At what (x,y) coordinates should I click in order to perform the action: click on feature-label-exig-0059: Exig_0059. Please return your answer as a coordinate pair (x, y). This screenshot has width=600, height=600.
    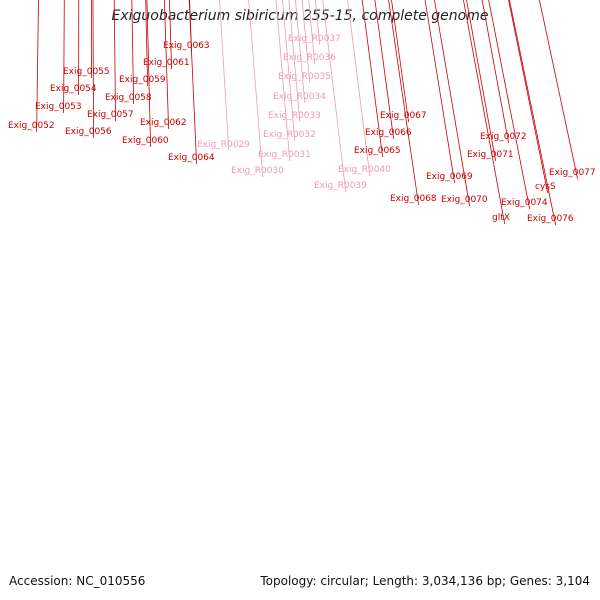
    Looking at the image, I should click on (142, 80).